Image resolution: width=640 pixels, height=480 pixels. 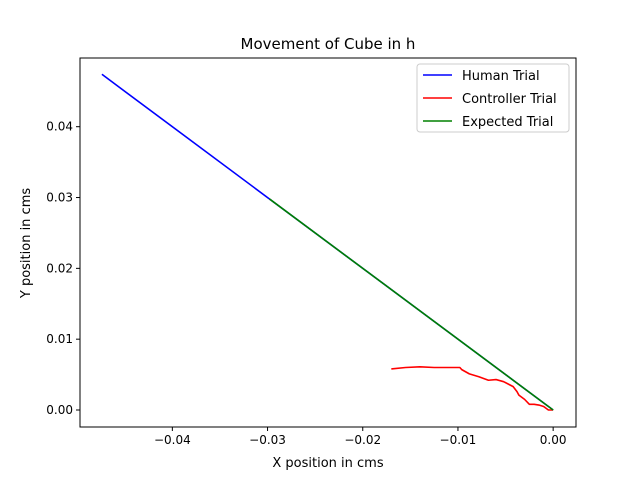 What do you see at coordinates (26, 243) in the screenshot?
I see `y-axis-label: Y position in cms` at bounding box center [26, 243].